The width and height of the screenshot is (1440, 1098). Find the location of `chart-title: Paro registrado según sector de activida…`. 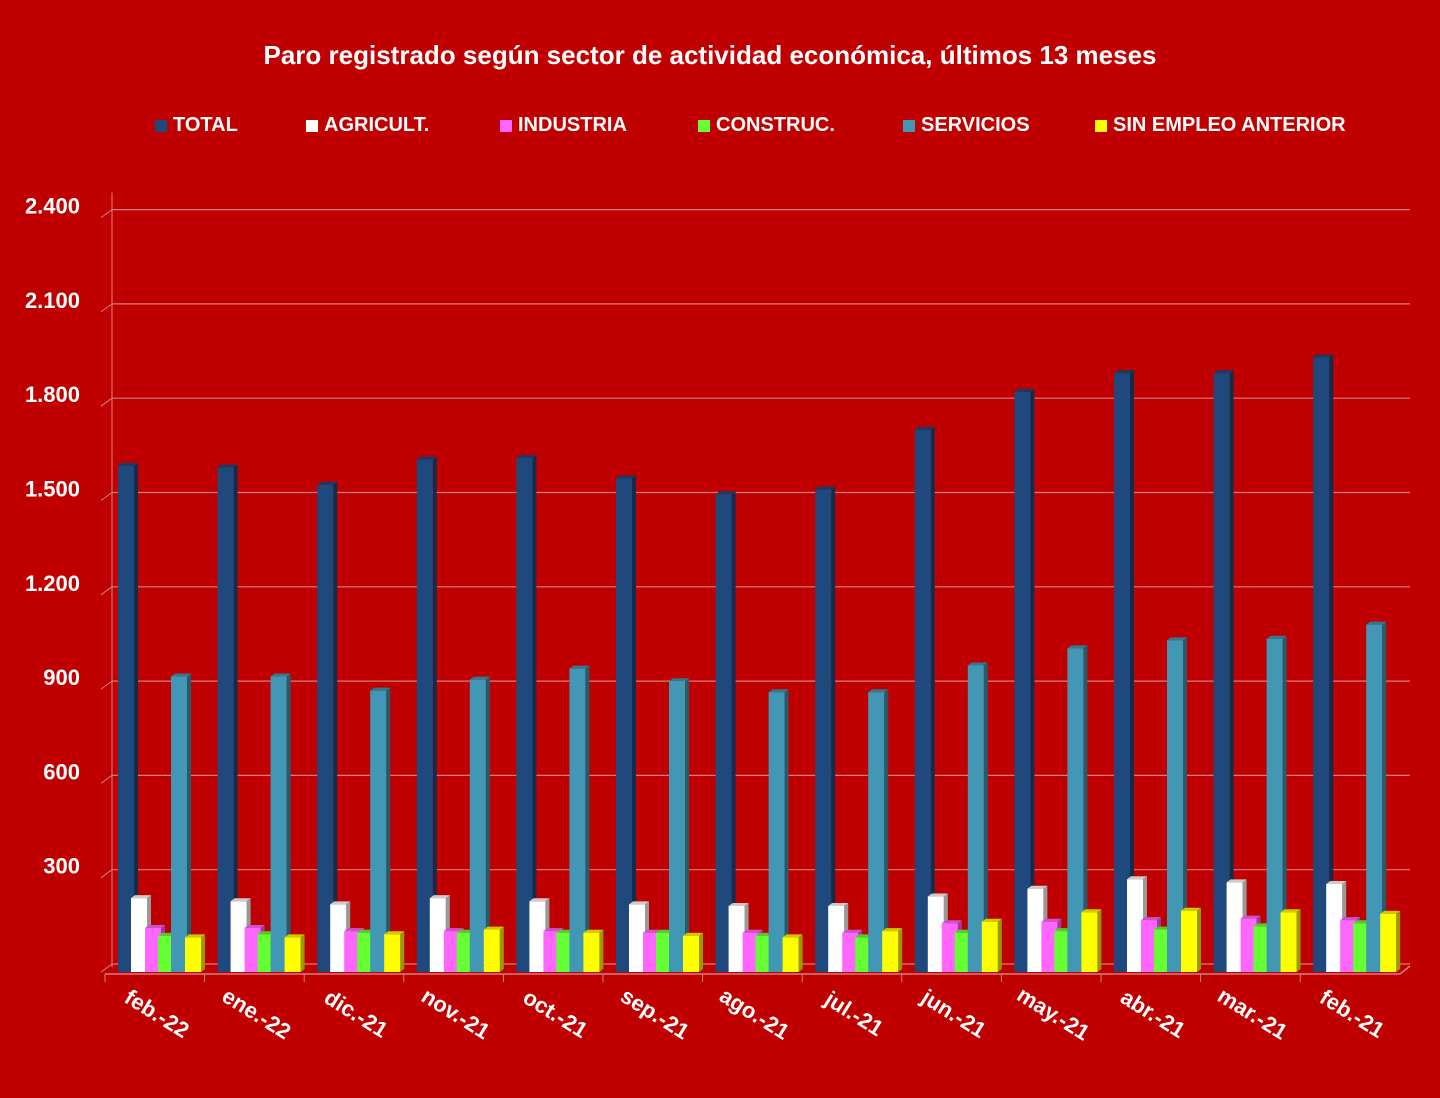

chart-title: Paro registrado según sector de activida… is located at coordinates (710, 55).